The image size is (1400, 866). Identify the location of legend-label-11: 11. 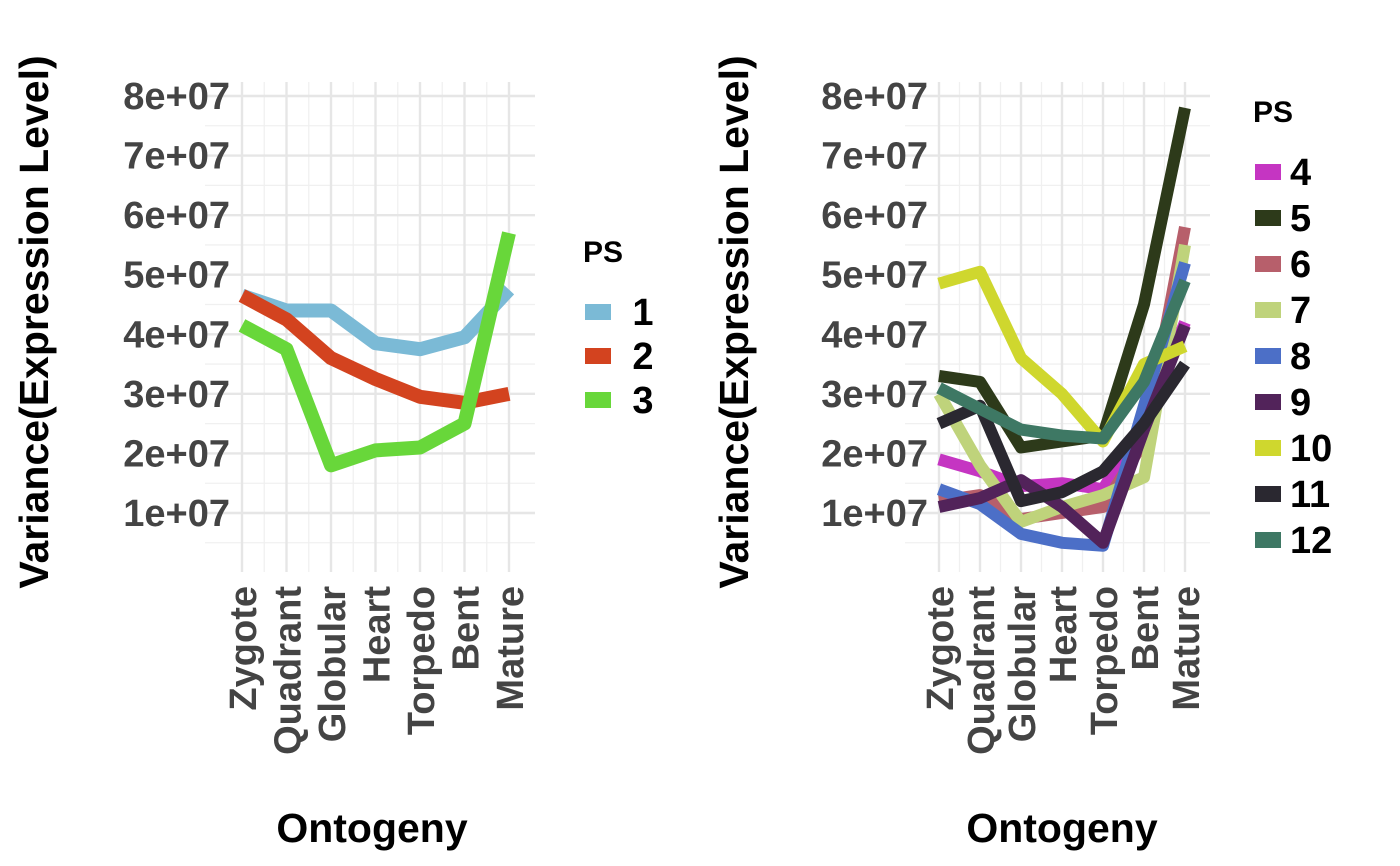
(1310, 495).